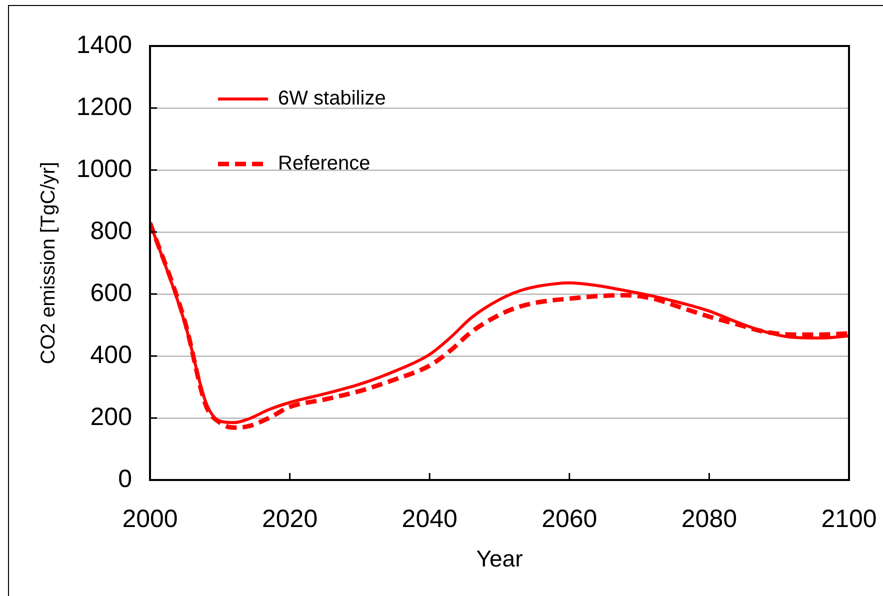 The width and height of the screenshot is (883, 596). I want to click on y-tick-label: 1400, so click(104, 44).